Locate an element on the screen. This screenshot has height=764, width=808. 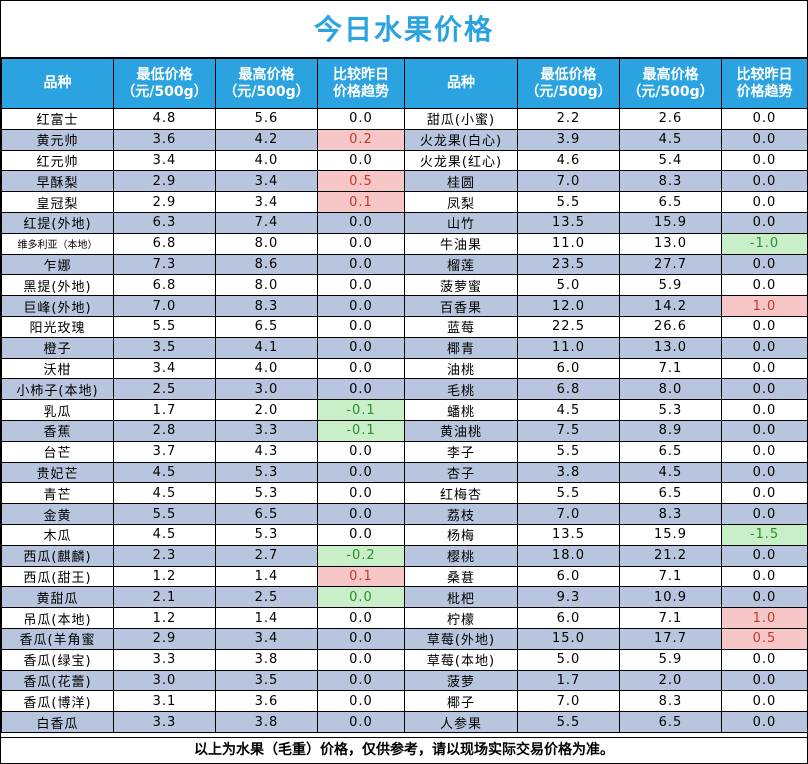
right-name-cell: 凤梨 is located at coordinates (461, 202).